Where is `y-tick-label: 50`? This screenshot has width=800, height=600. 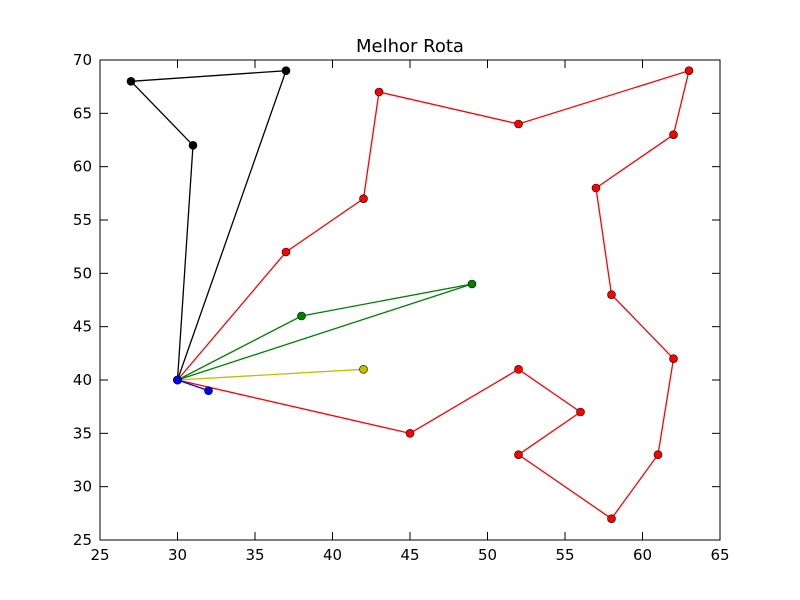
y-tick-label: 50 is located at coordinates (82, 273).